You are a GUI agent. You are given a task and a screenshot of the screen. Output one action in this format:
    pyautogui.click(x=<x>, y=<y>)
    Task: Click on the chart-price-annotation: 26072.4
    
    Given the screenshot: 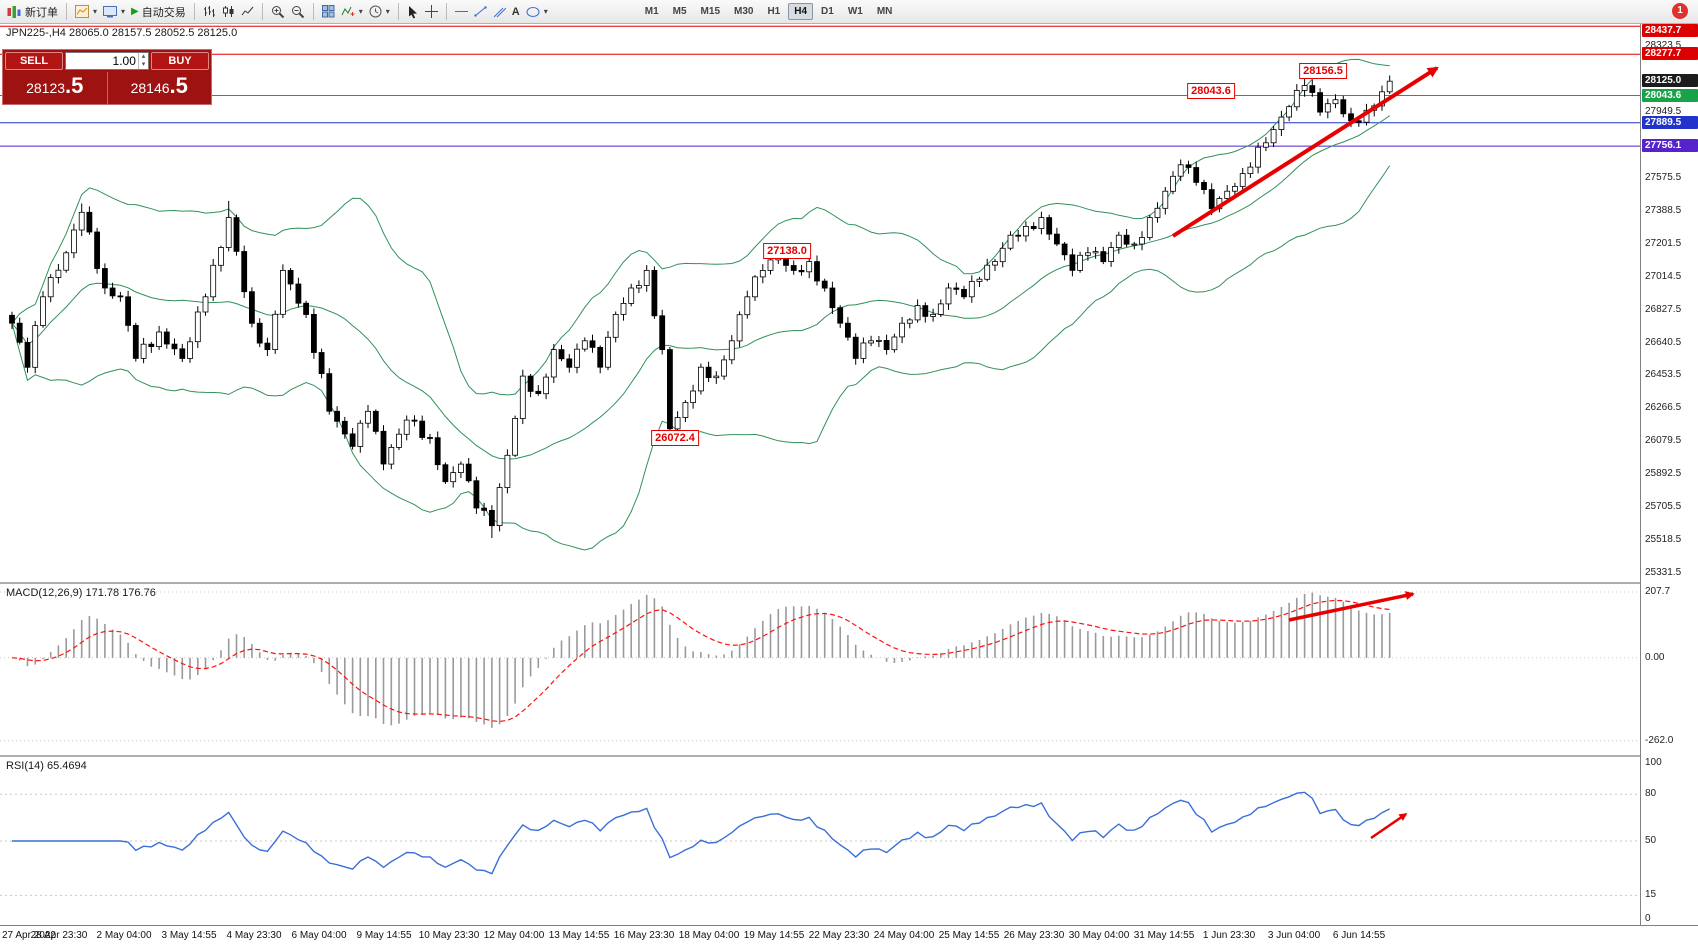 What is the action you would take?
    pyautogui.click(x=675, y=438)
    